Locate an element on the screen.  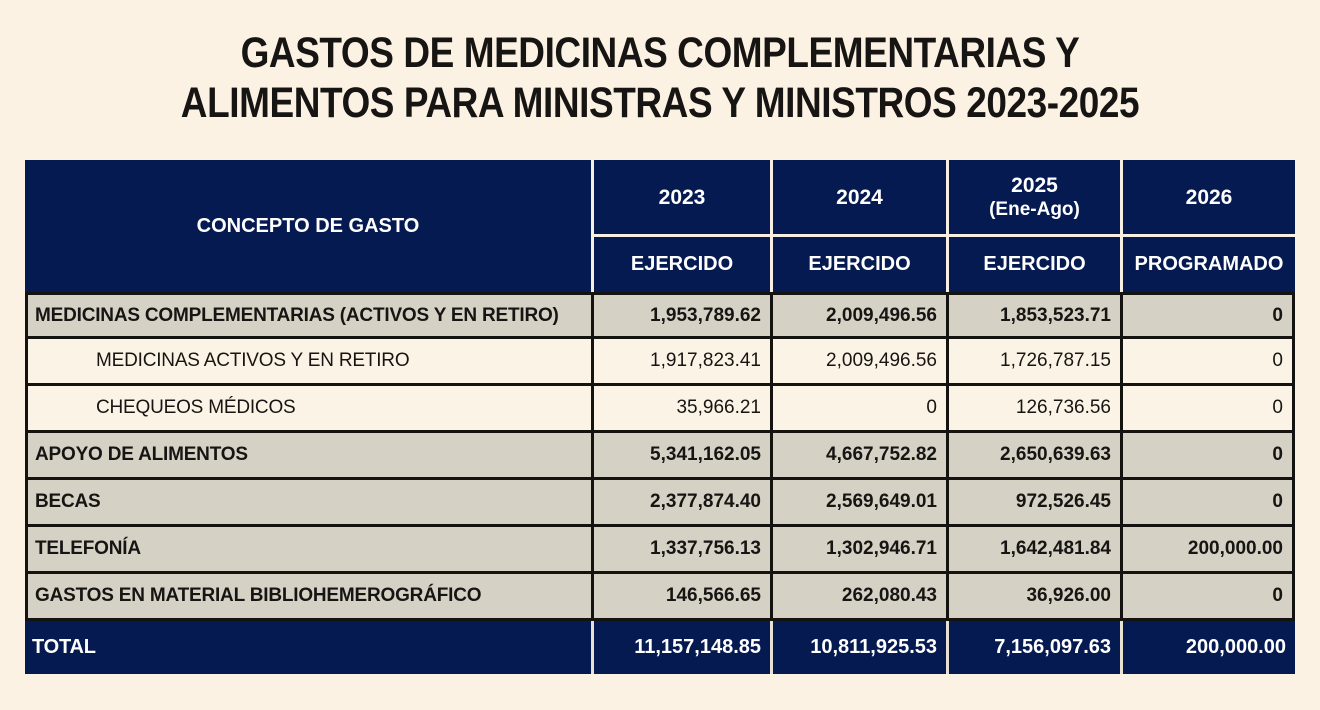
year-label: 2026 is located at coordinates (1209, 197).